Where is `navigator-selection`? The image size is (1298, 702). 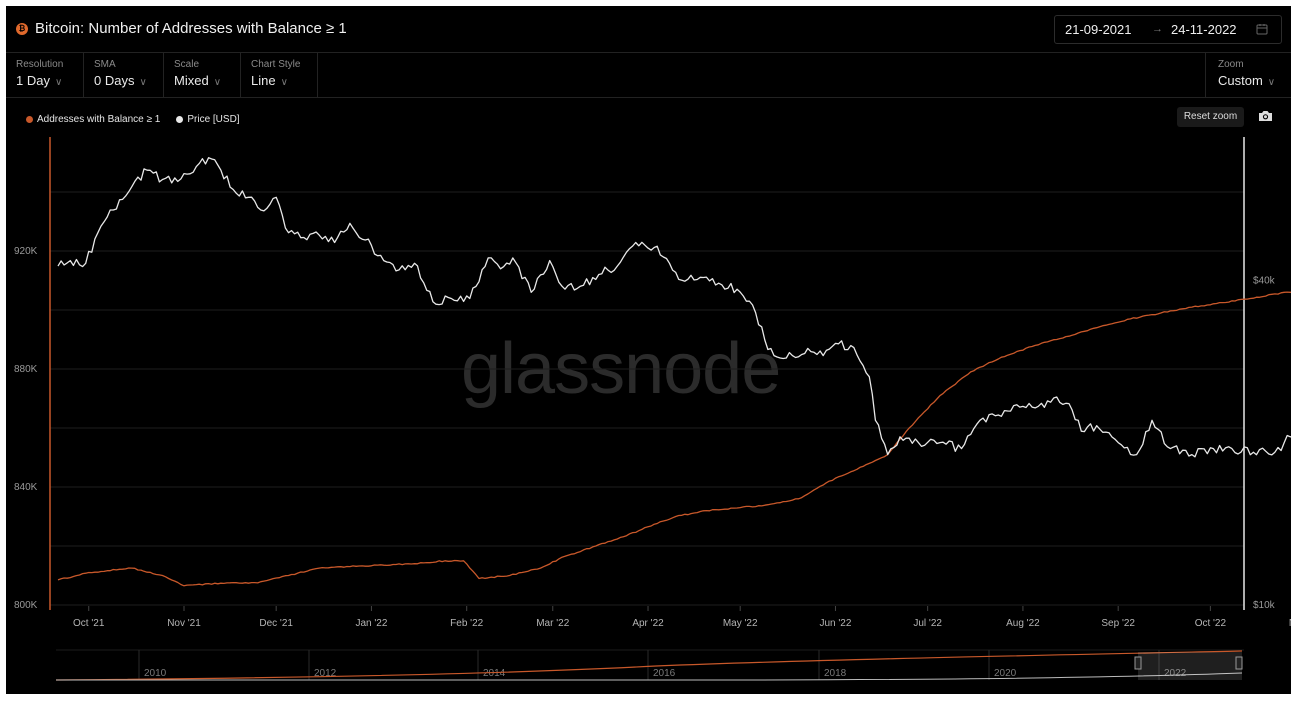
navigator-selection is located at coordinates (1190, 666).